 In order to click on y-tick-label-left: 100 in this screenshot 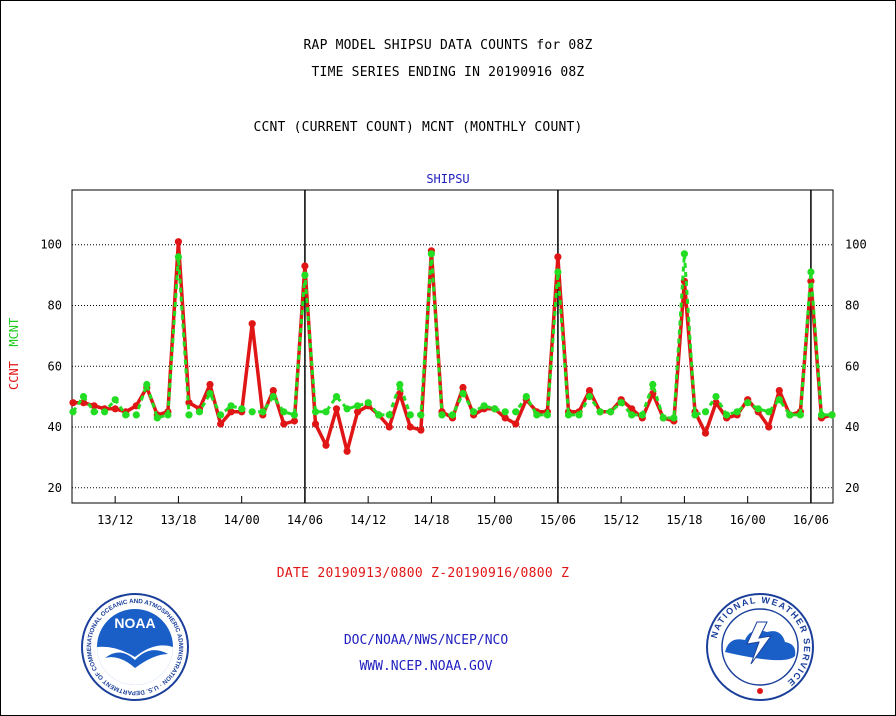, I will do `click(51, 245)`.